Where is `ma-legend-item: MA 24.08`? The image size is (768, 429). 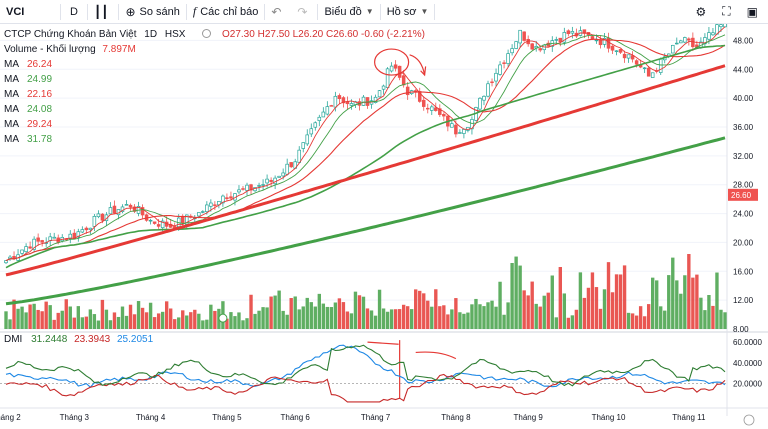 ma-legend-item: MA 24.08 is located at coordinates (28, 109).